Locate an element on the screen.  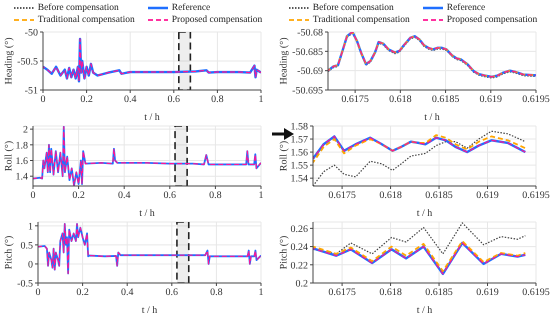
y-tick-label: 1.57 is located at coordinates (299, 140).